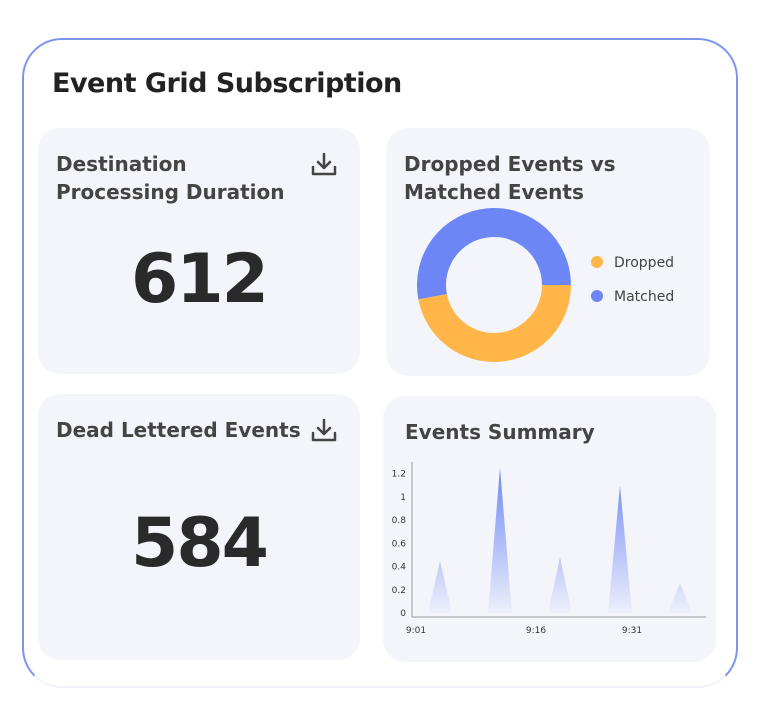 The height and width of the screenshot is (728, 768). I want to click on y-tick-label: 0, so click(403, 614).